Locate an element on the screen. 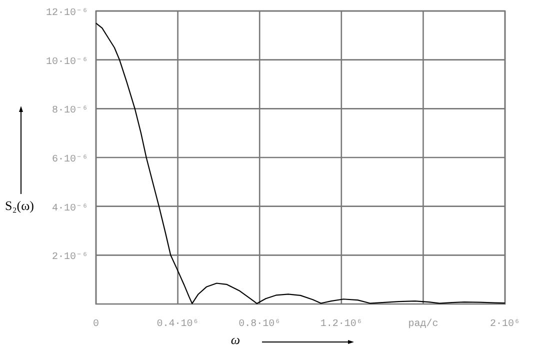  x-tick-label: 0 is located at coordinates (96, 324).